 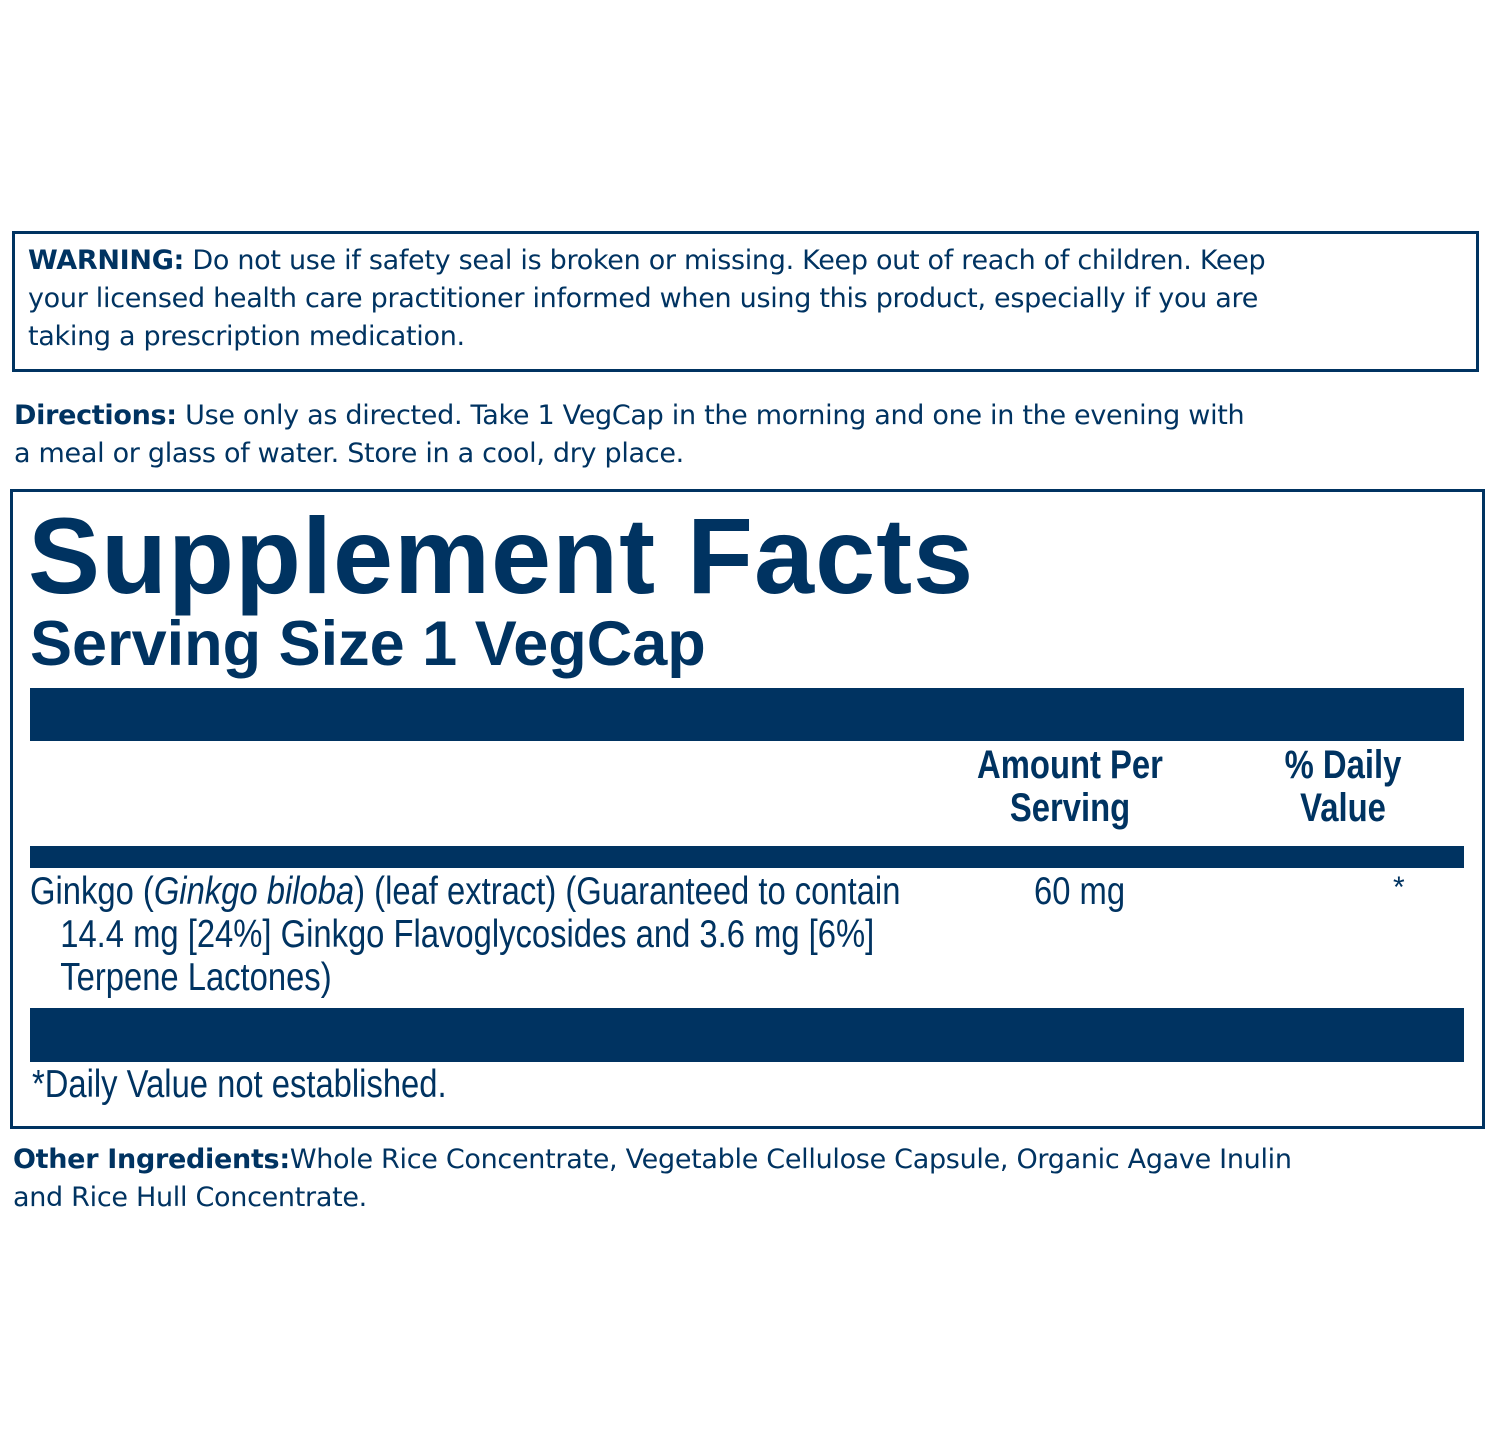 What do you see at coordinates (747, 857) in the screenshot?
I see `medium-divider` at bounding box center [747, 857].